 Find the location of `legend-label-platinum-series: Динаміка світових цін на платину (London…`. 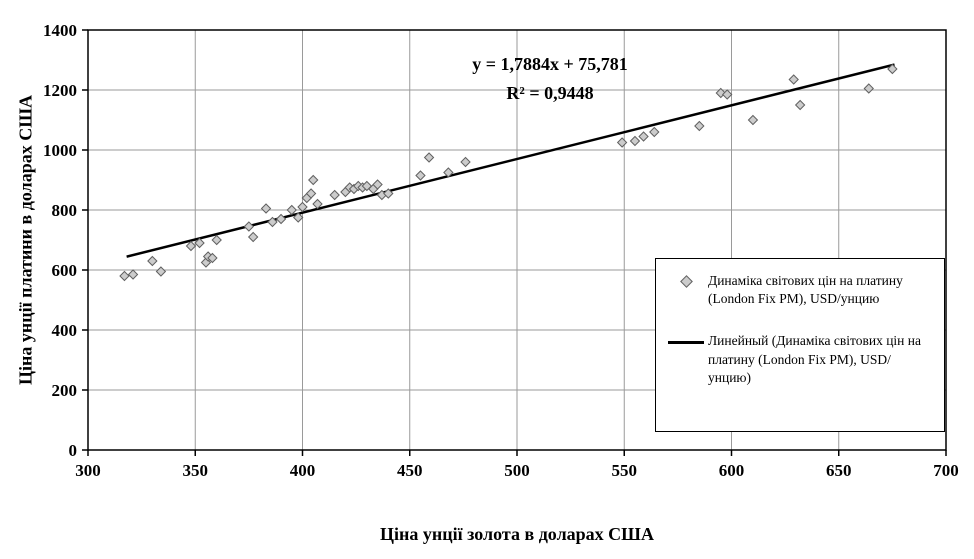

legend-label-platinum-series: Динаміка світових цін на платину (London… is located at coordinates (805, 290).